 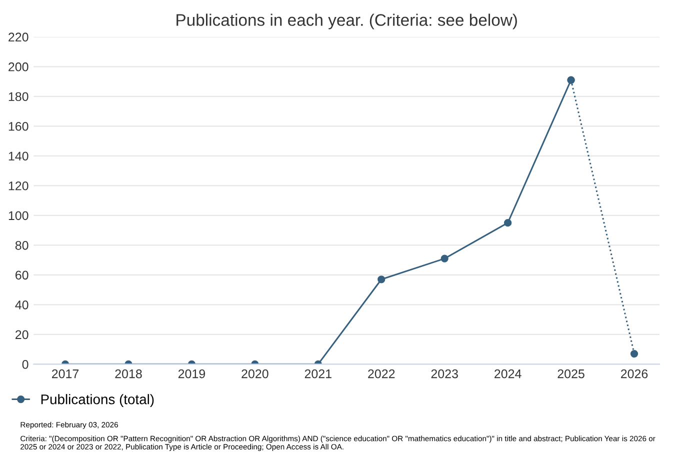 I want to click on chart-title: Publications in each year. (Criteria: see below), so click(x=346, y=22).